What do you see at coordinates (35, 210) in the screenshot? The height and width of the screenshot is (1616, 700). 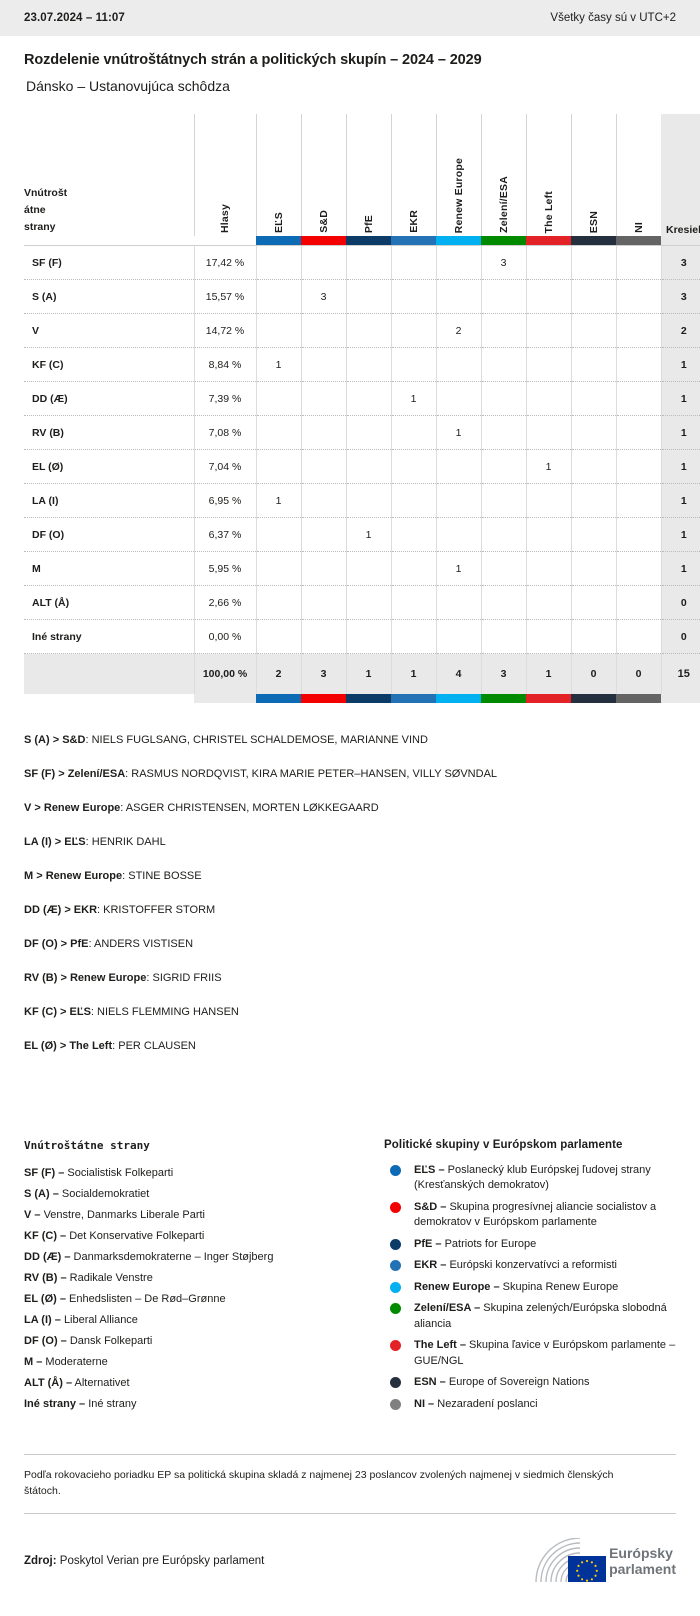 I see `row-header-line-2: átne` at bounding box center [35, 210].